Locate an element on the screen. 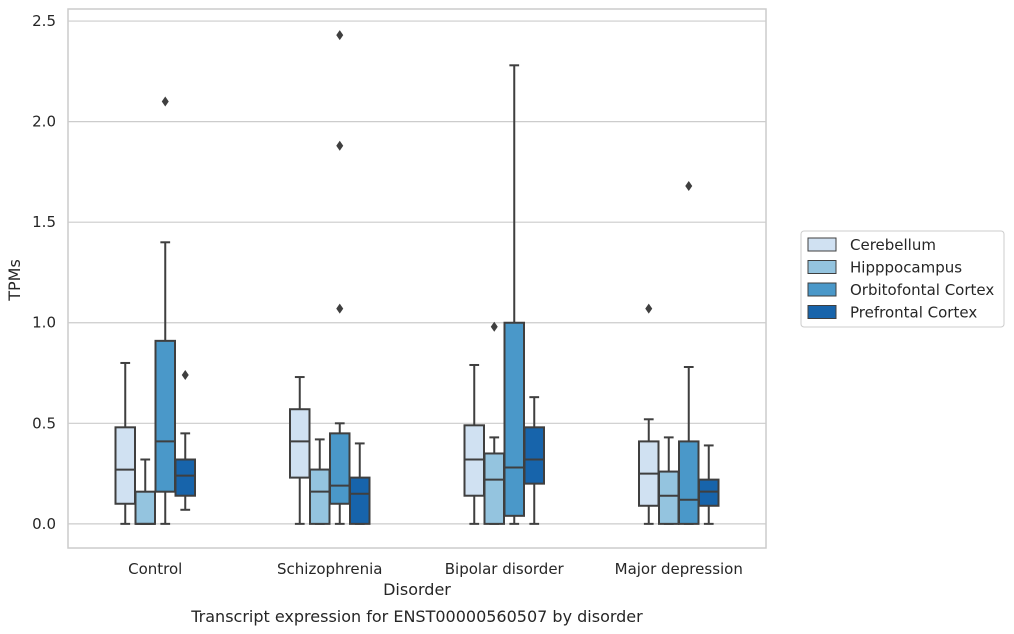 The height and width of the screenshot is (634, 1014). box-group-control is located at coordinates (155, 310).